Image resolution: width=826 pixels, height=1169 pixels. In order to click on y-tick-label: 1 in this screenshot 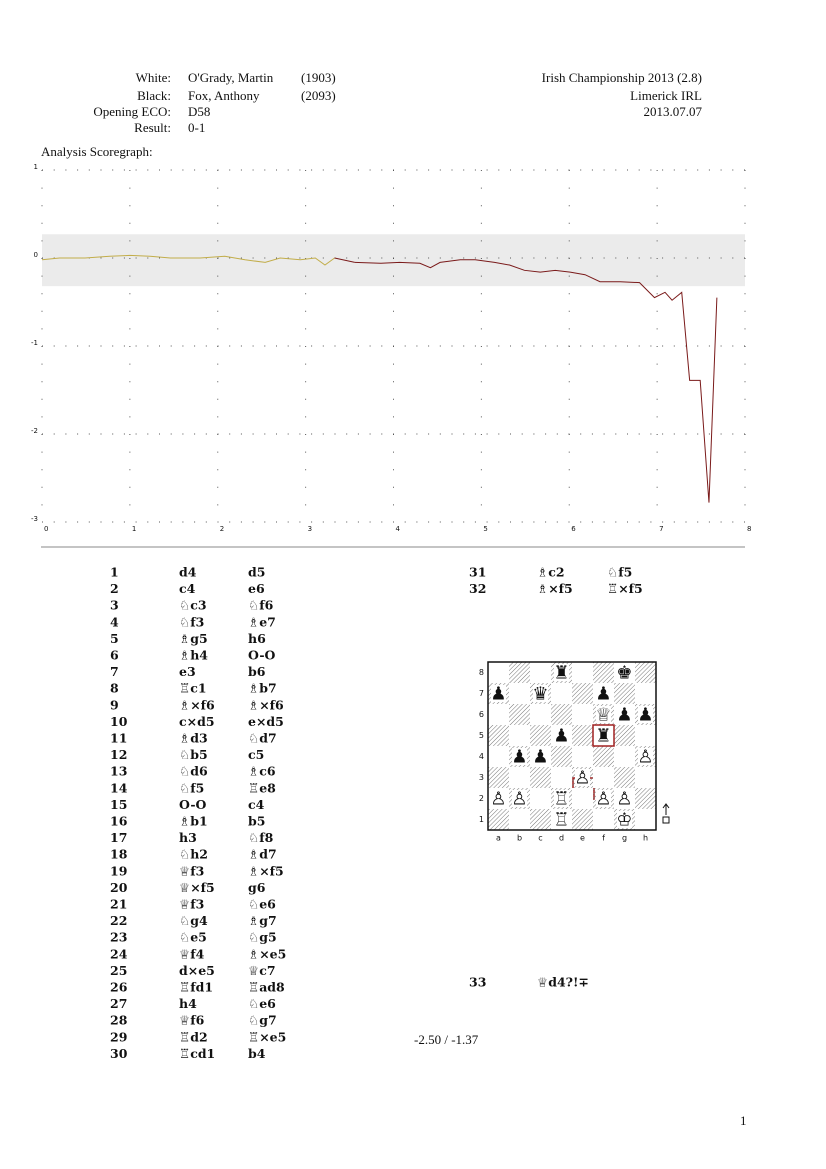, I will do `click(36, 167)`.